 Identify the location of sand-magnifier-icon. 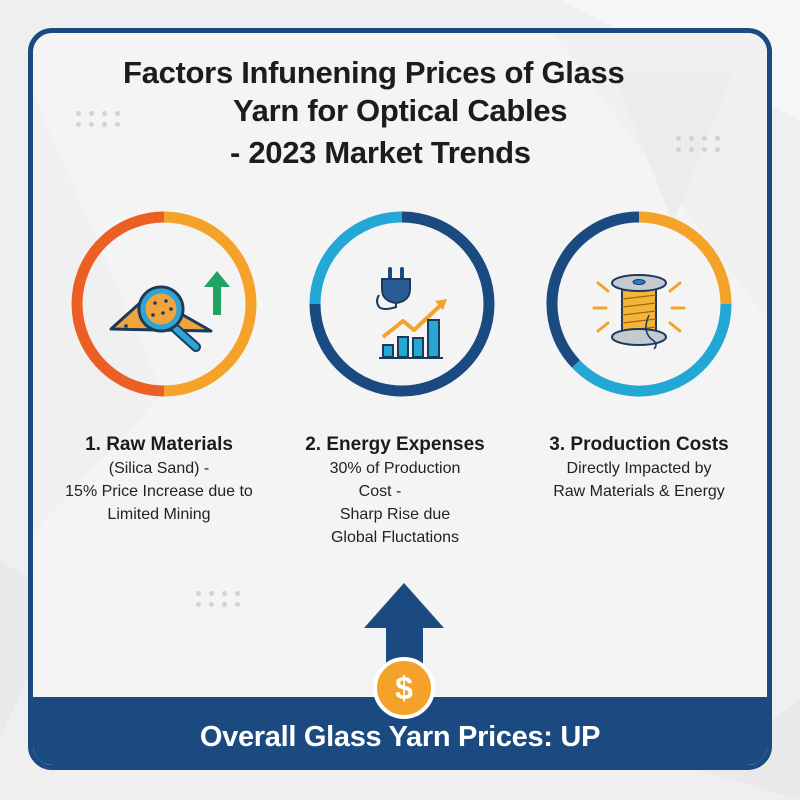
(161, 318).